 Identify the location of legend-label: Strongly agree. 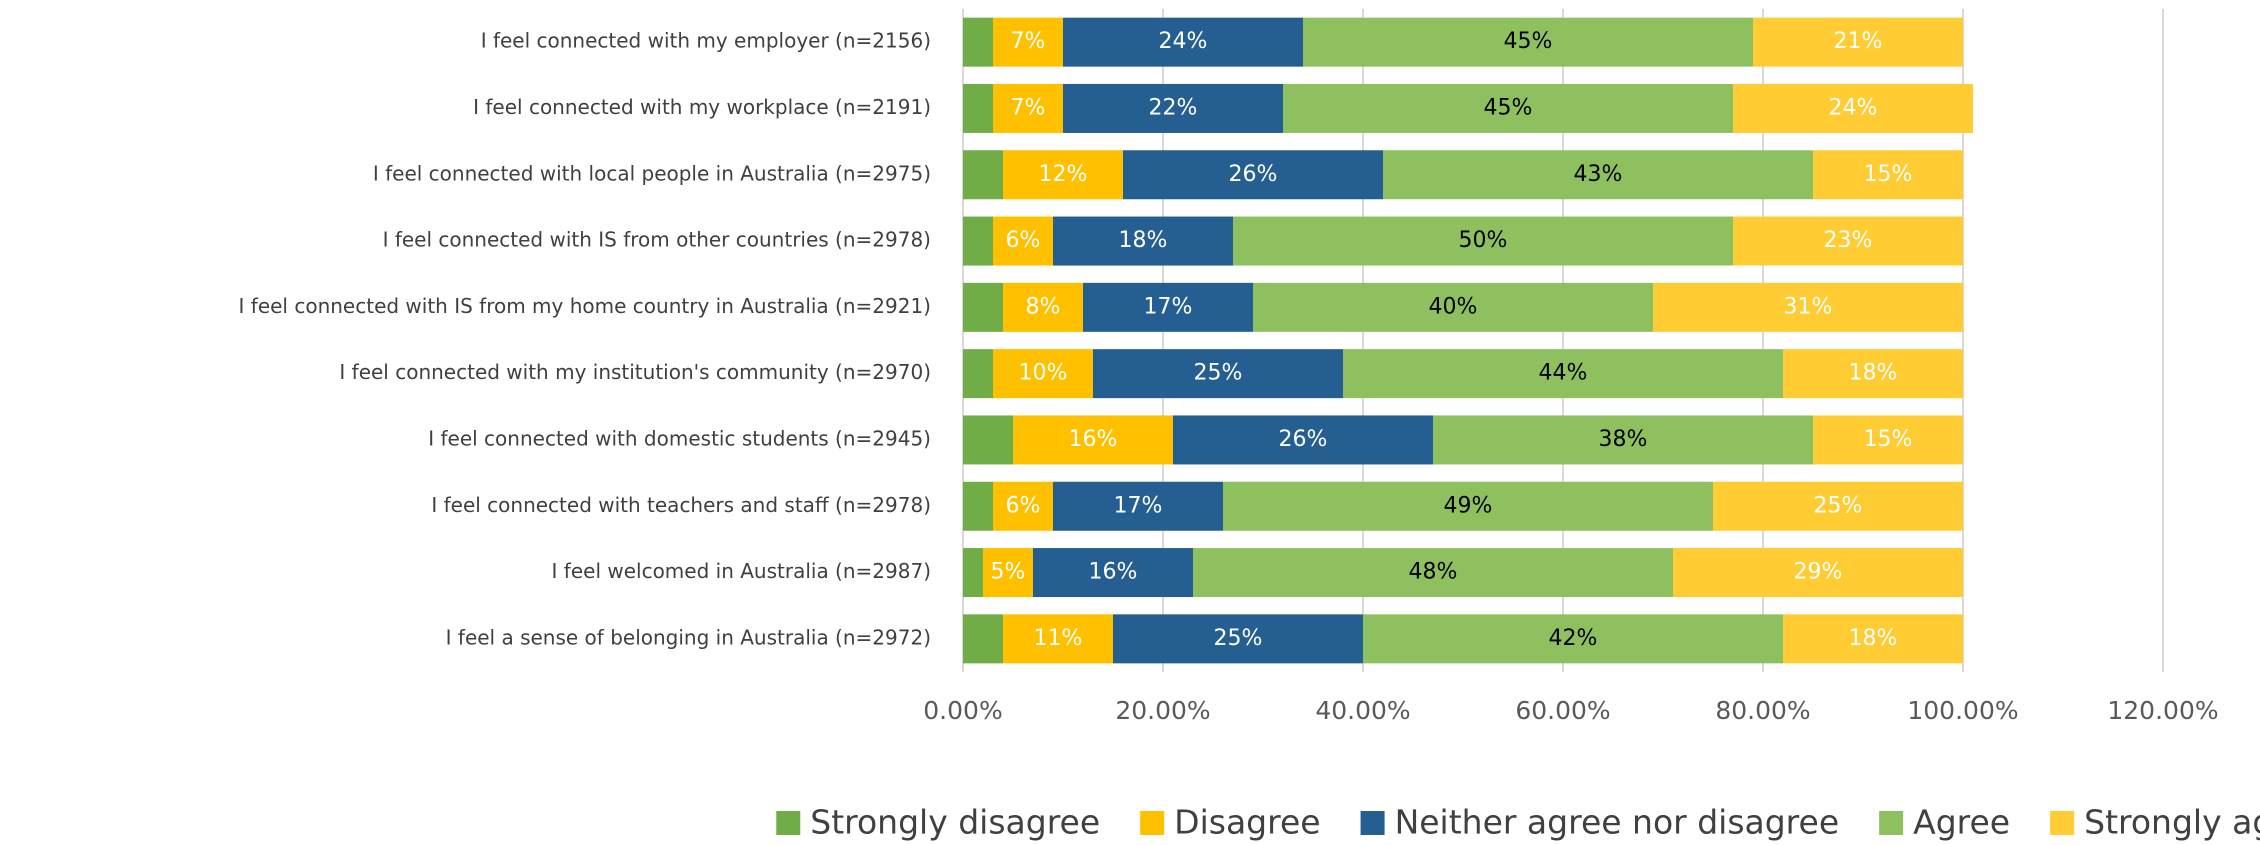
(2172, 822).